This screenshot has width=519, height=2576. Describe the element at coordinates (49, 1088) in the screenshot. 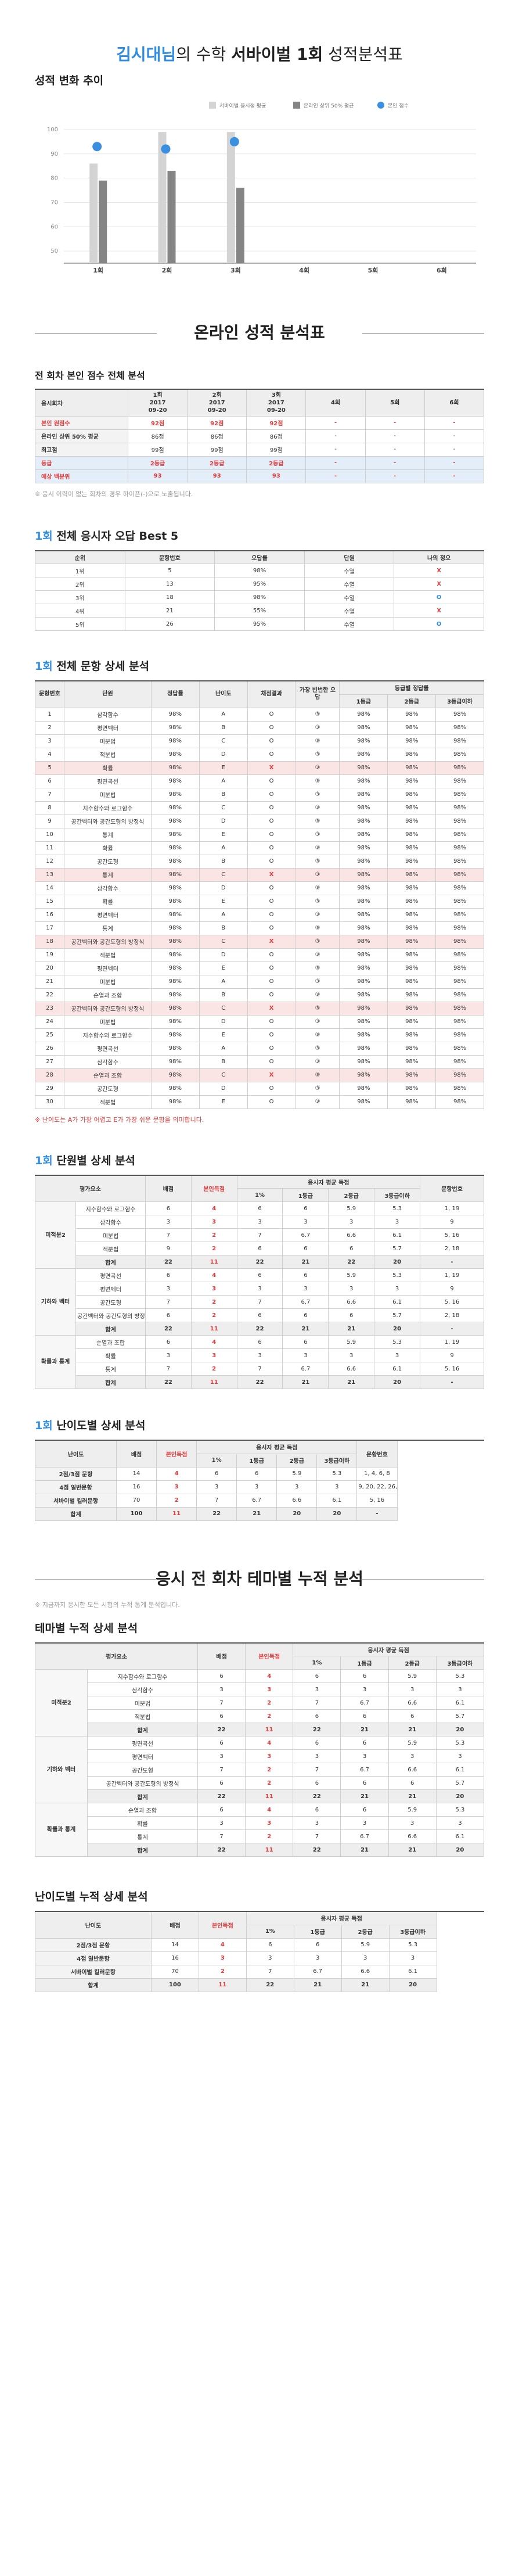

I see `item-cell: 29` at that location.